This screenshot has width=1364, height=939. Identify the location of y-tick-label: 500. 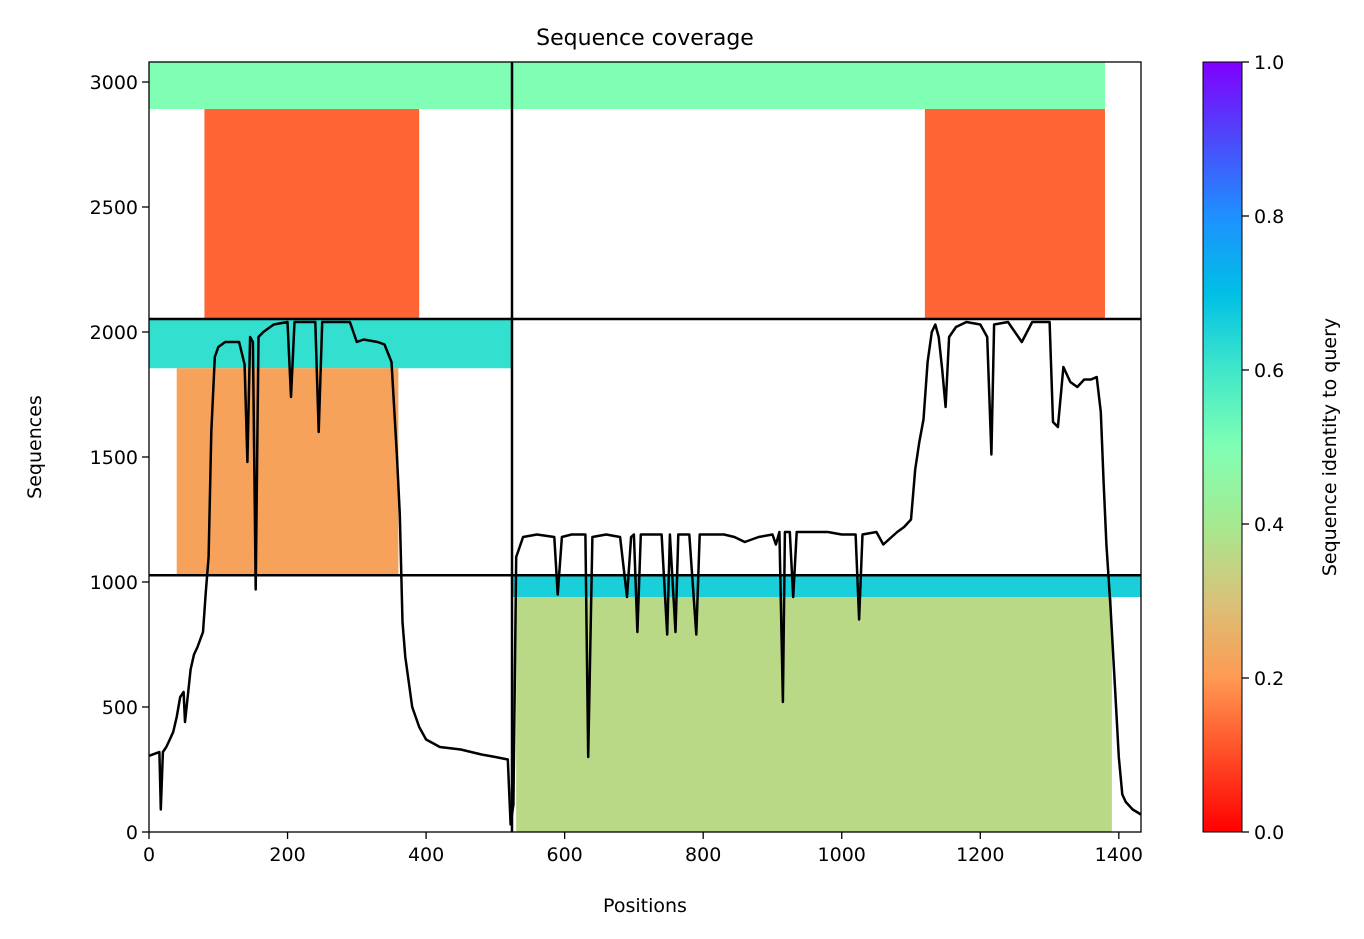
(120, 708).